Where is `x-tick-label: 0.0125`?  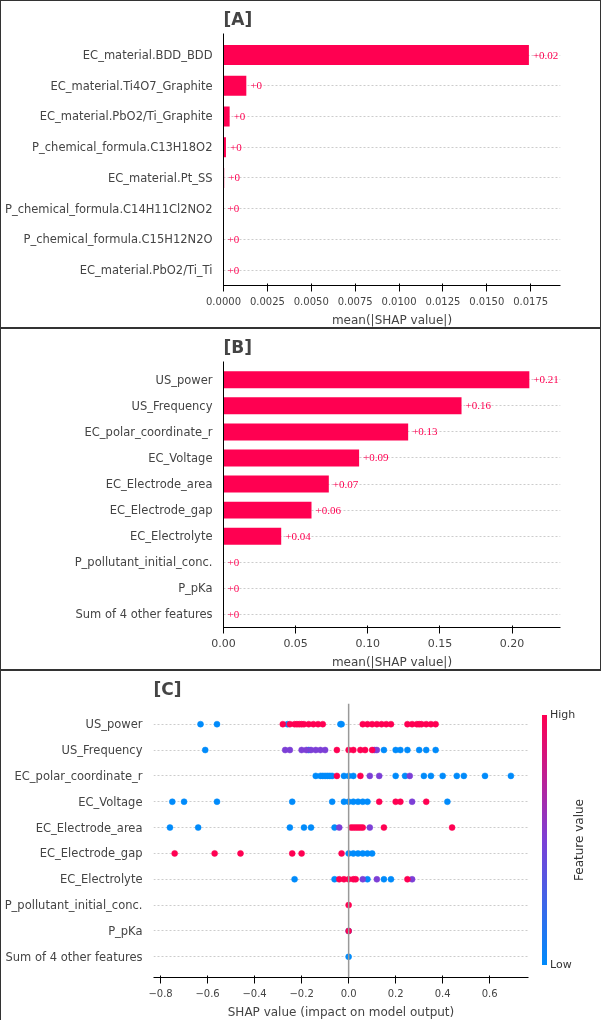 x-tick-label: 0.0125 is located at coordinates (443, 301).